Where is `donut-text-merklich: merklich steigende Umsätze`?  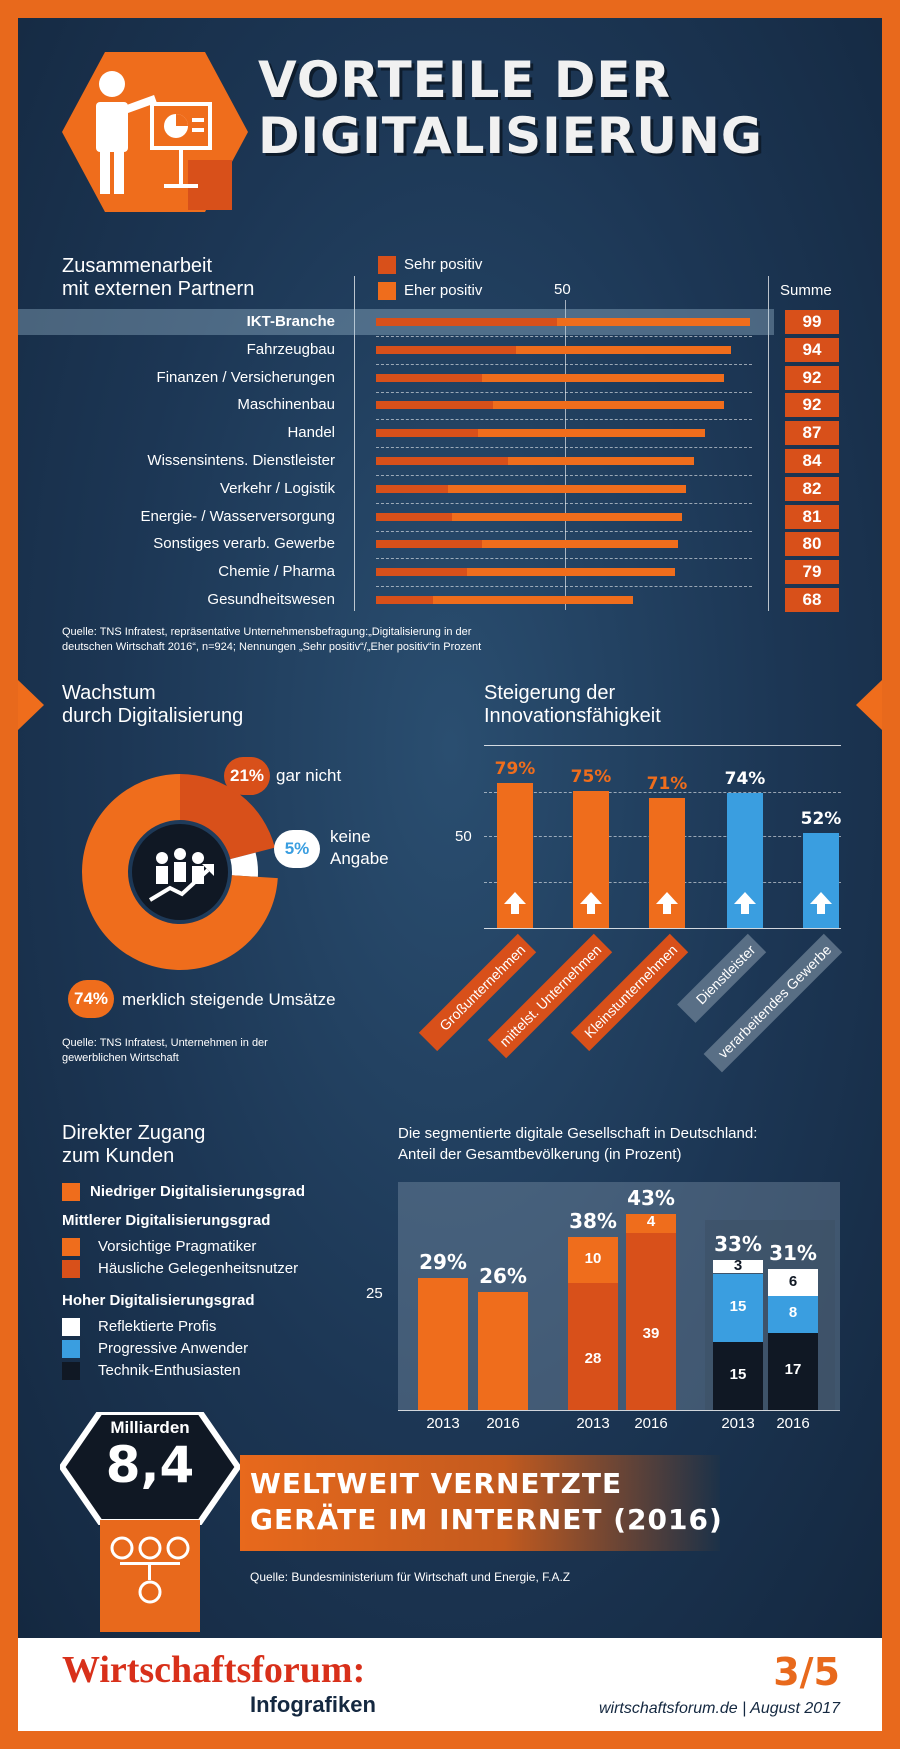
donut-text-merklich: merklich steigende Umsätze is located at coordinates (229, 999).